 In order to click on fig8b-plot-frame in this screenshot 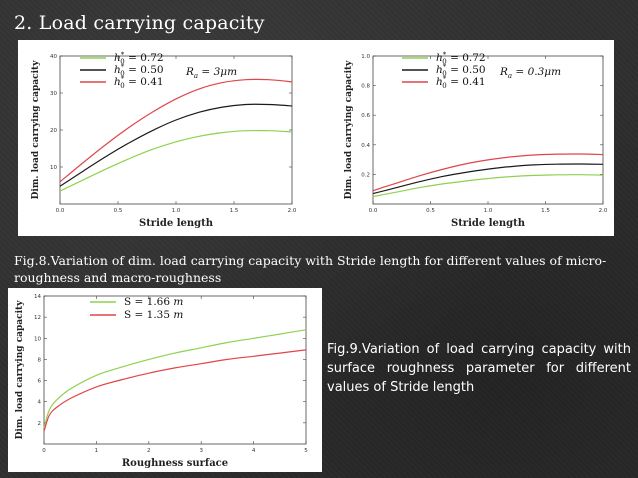, I will do `click(488, 130)`.